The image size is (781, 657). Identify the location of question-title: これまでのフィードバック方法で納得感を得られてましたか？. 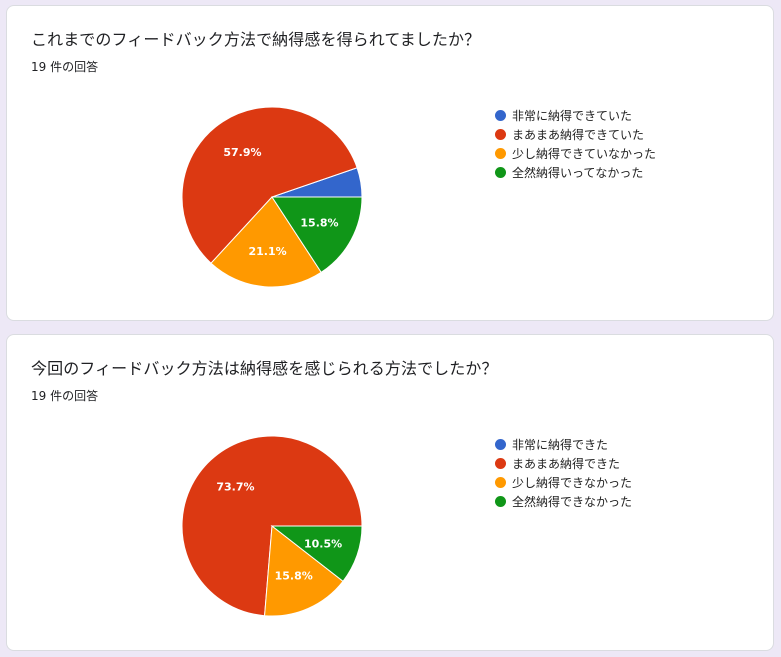
(256, 39).